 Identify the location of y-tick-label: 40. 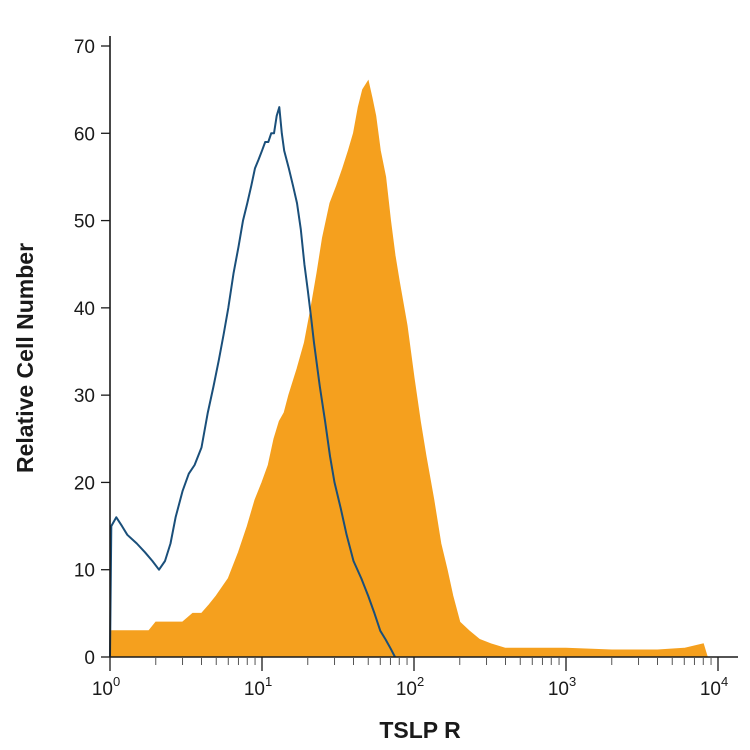
(84, 309).